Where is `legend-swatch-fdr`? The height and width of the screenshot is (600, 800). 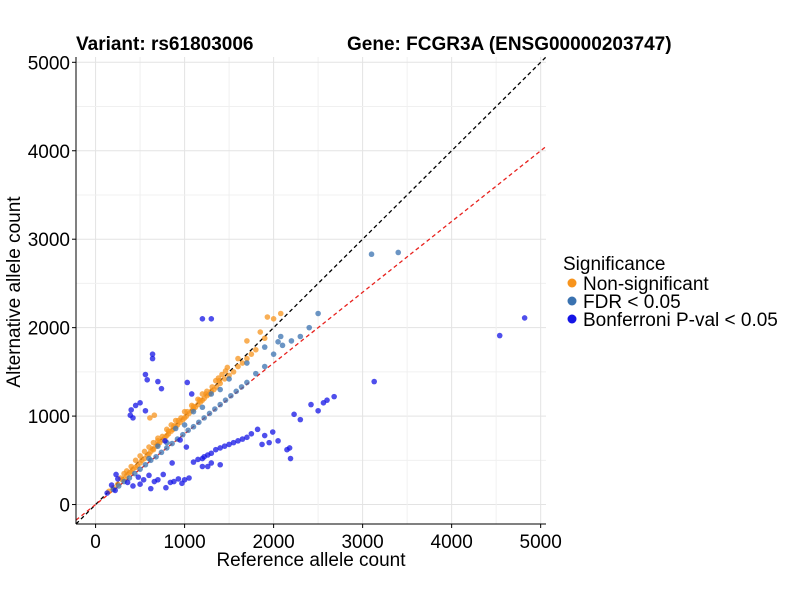
legend-swatch-fdr is located at coordinates (572, 301).